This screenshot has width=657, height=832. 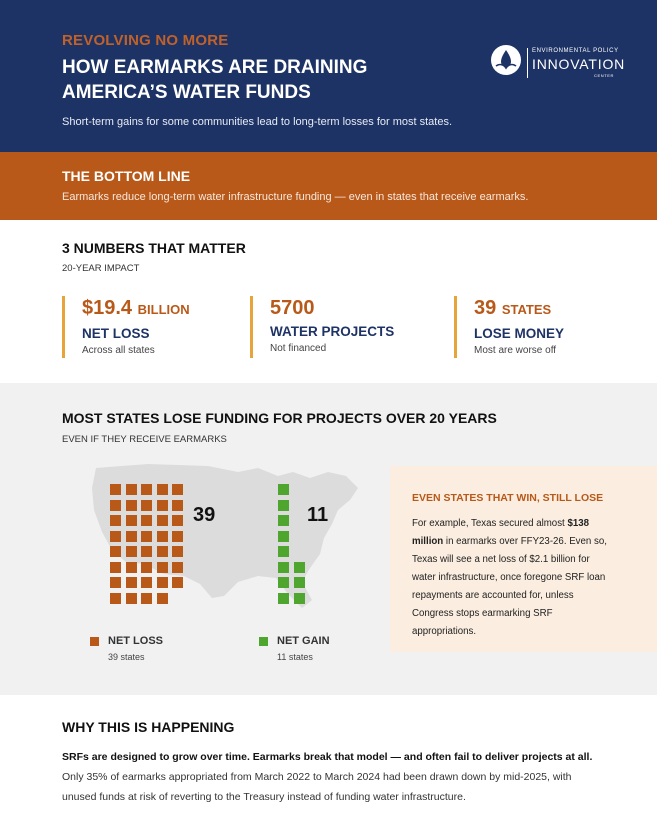 I want to click on logo-line-1: ENVIRONMENTAL POLICY, so click(x=575, y=51).